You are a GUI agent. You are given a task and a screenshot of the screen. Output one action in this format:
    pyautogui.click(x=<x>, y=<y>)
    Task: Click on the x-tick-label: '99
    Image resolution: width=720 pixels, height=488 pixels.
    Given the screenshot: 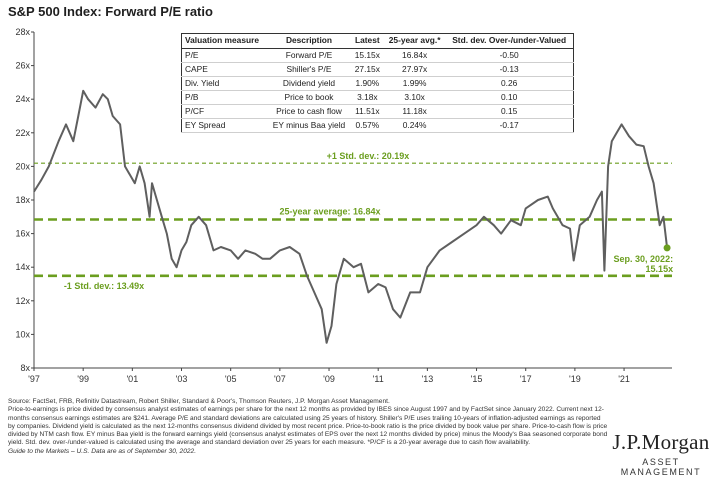 What is the action you would take?
    pyautogui.click(x=83, y=379)
    